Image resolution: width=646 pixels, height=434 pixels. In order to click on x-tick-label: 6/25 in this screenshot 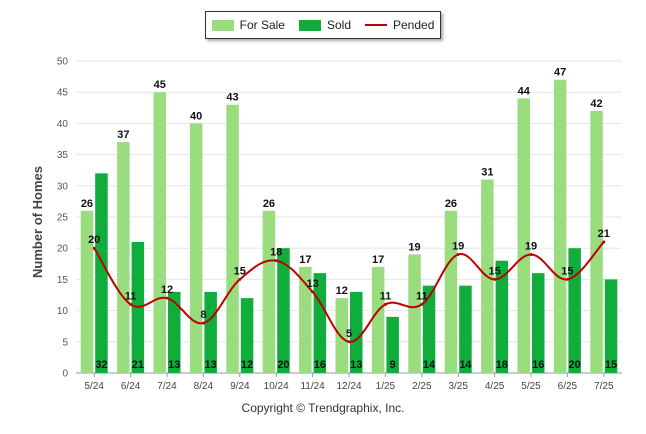, I will do `click(568, 386)`.